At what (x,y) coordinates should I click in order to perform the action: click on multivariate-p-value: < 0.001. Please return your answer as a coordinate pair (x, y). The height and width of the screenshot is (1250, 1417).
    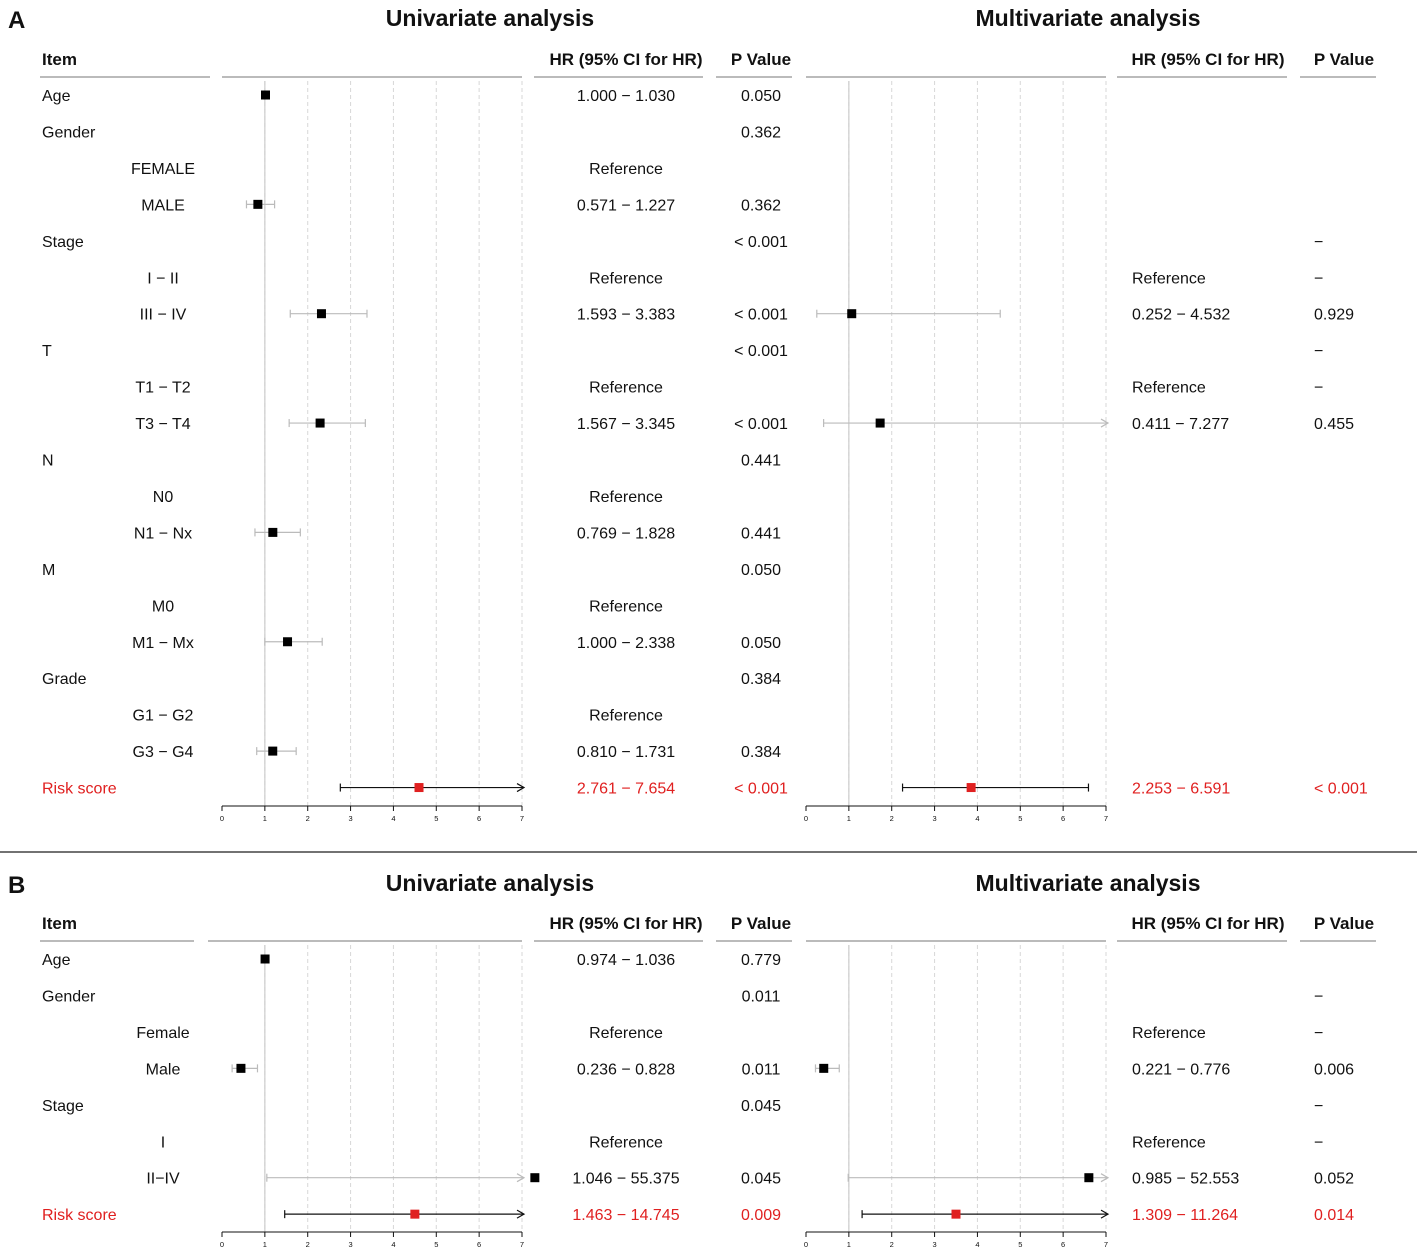
    Looking at the image, I should click on (1341, 789).